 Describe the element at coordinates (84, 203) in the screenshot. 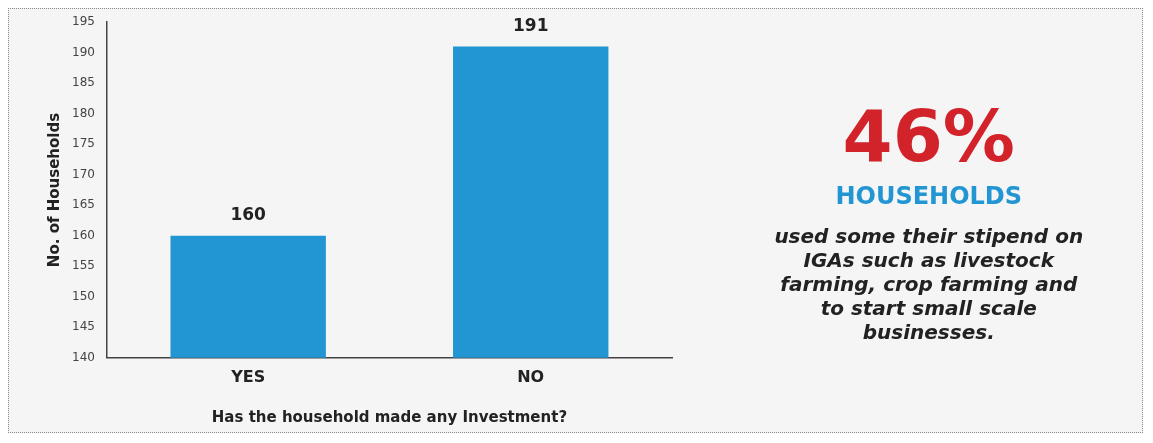

I see `y-tick-label: 165` at that location.